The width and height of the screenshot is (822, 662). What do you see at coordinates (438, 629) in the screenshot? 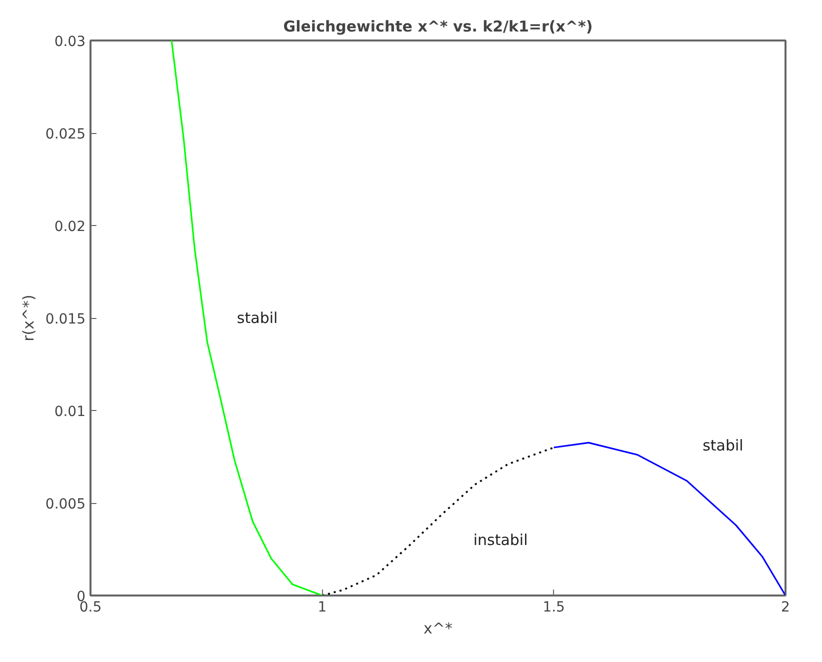
I see `x-axis-title: x^*` at bounding box center [438, 629].